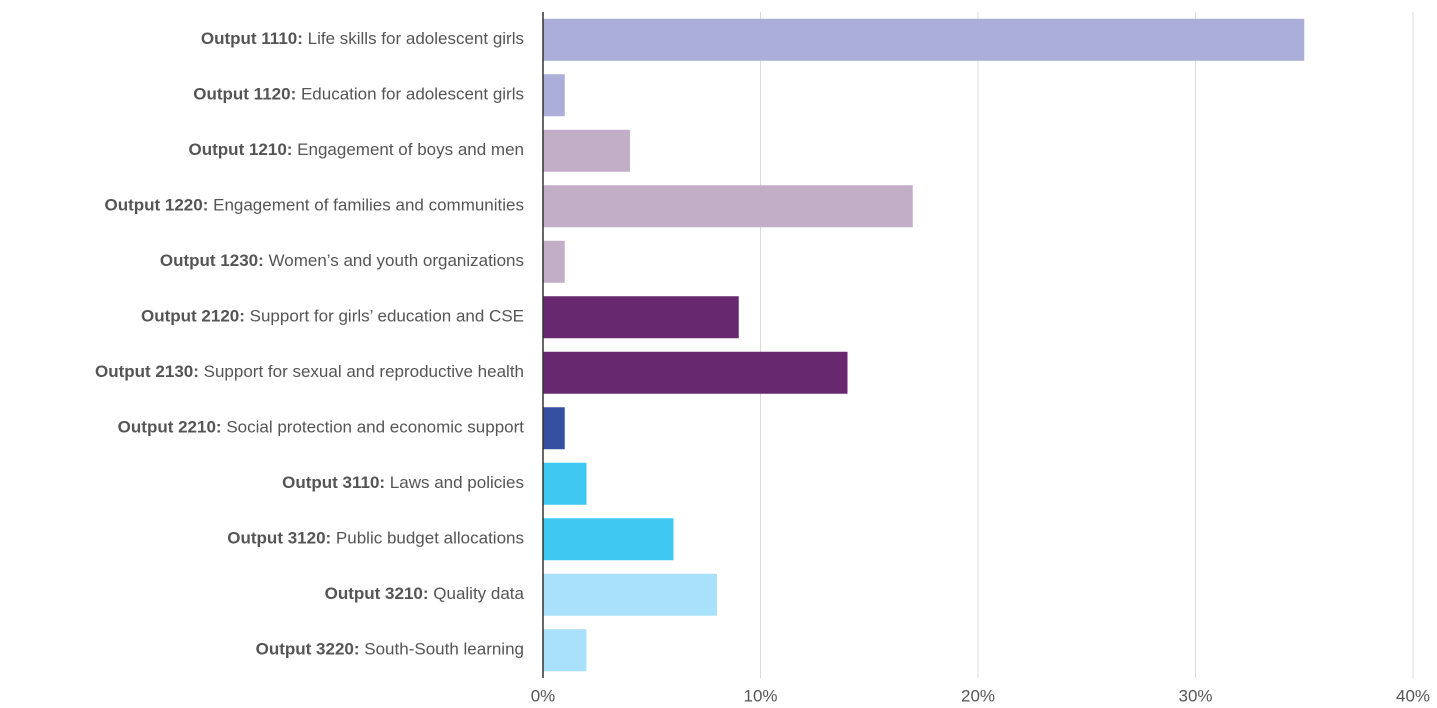  What do you see at coordinates (308, 649) in the screenshot?
I see `category-code: Output 3220:` at bounding box center [308, 649].